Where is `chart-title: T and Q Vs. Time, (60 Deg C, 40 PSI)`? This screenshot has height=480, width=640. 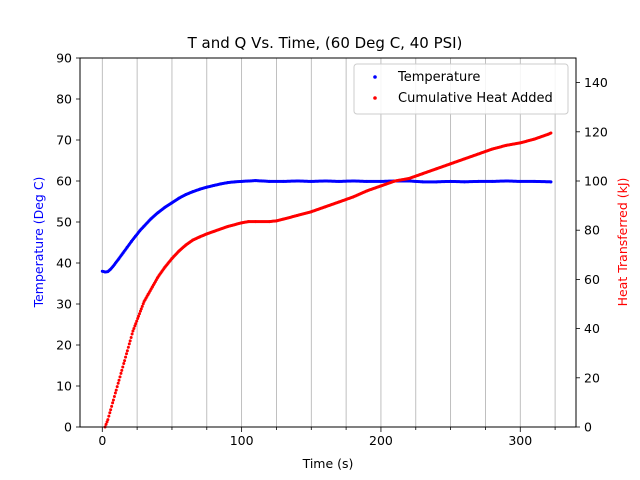
chart-title: T and Q Vs. Time, (60 Deg C, 40 PSI) is located at coordinates (325, 43).